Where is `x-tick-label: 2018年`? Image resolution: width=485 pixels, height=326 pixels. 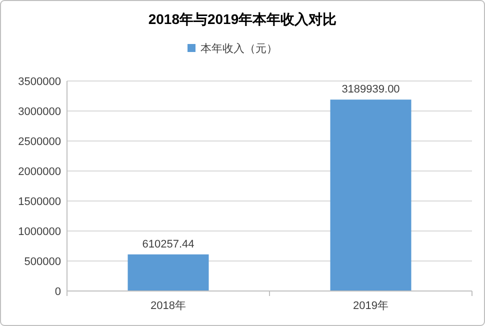 x-tick-label: 2018年 is located at coordinates (168, 306).